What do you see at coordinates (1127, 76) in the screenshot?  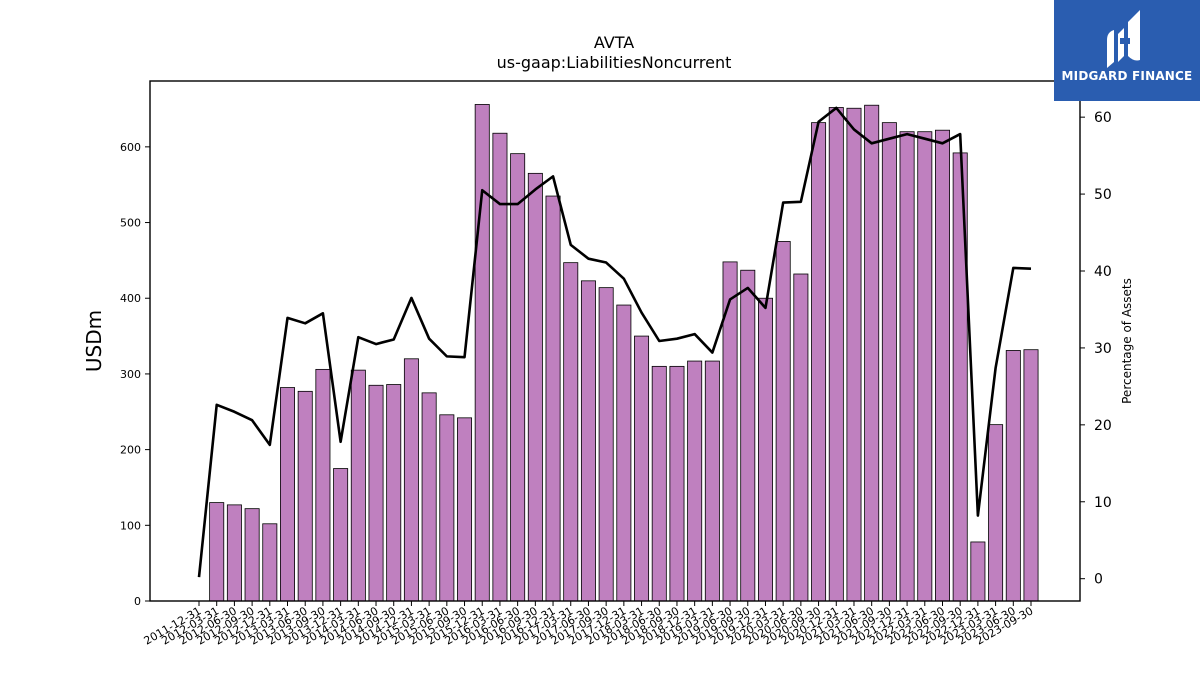 I see `logo-text: MIDGARD FINANCE` at bounding box center [1127, 76].